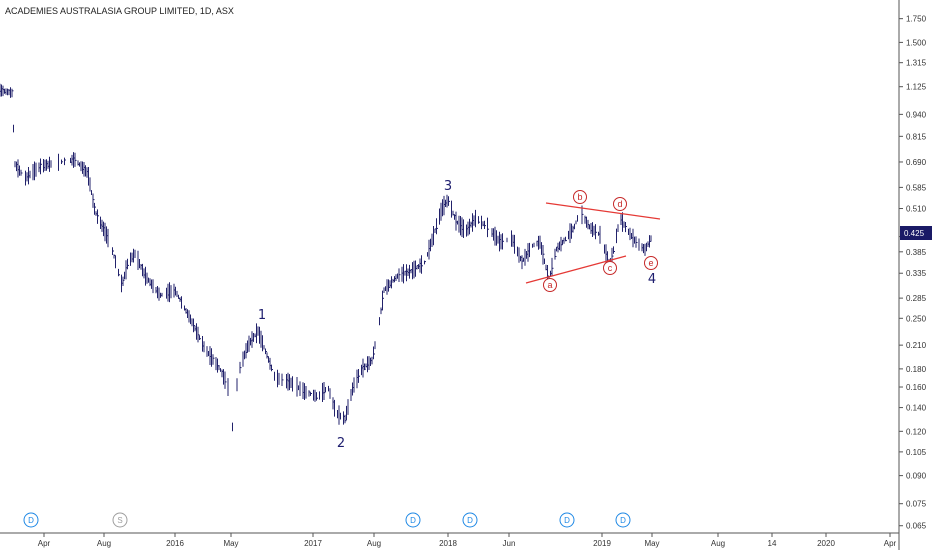 This screenshot has height=550, width=932. What do you see at coordinates (916, 42) in the screenshot?
I see `price-tick-label: 1.500` at bounding box center [916, 42].